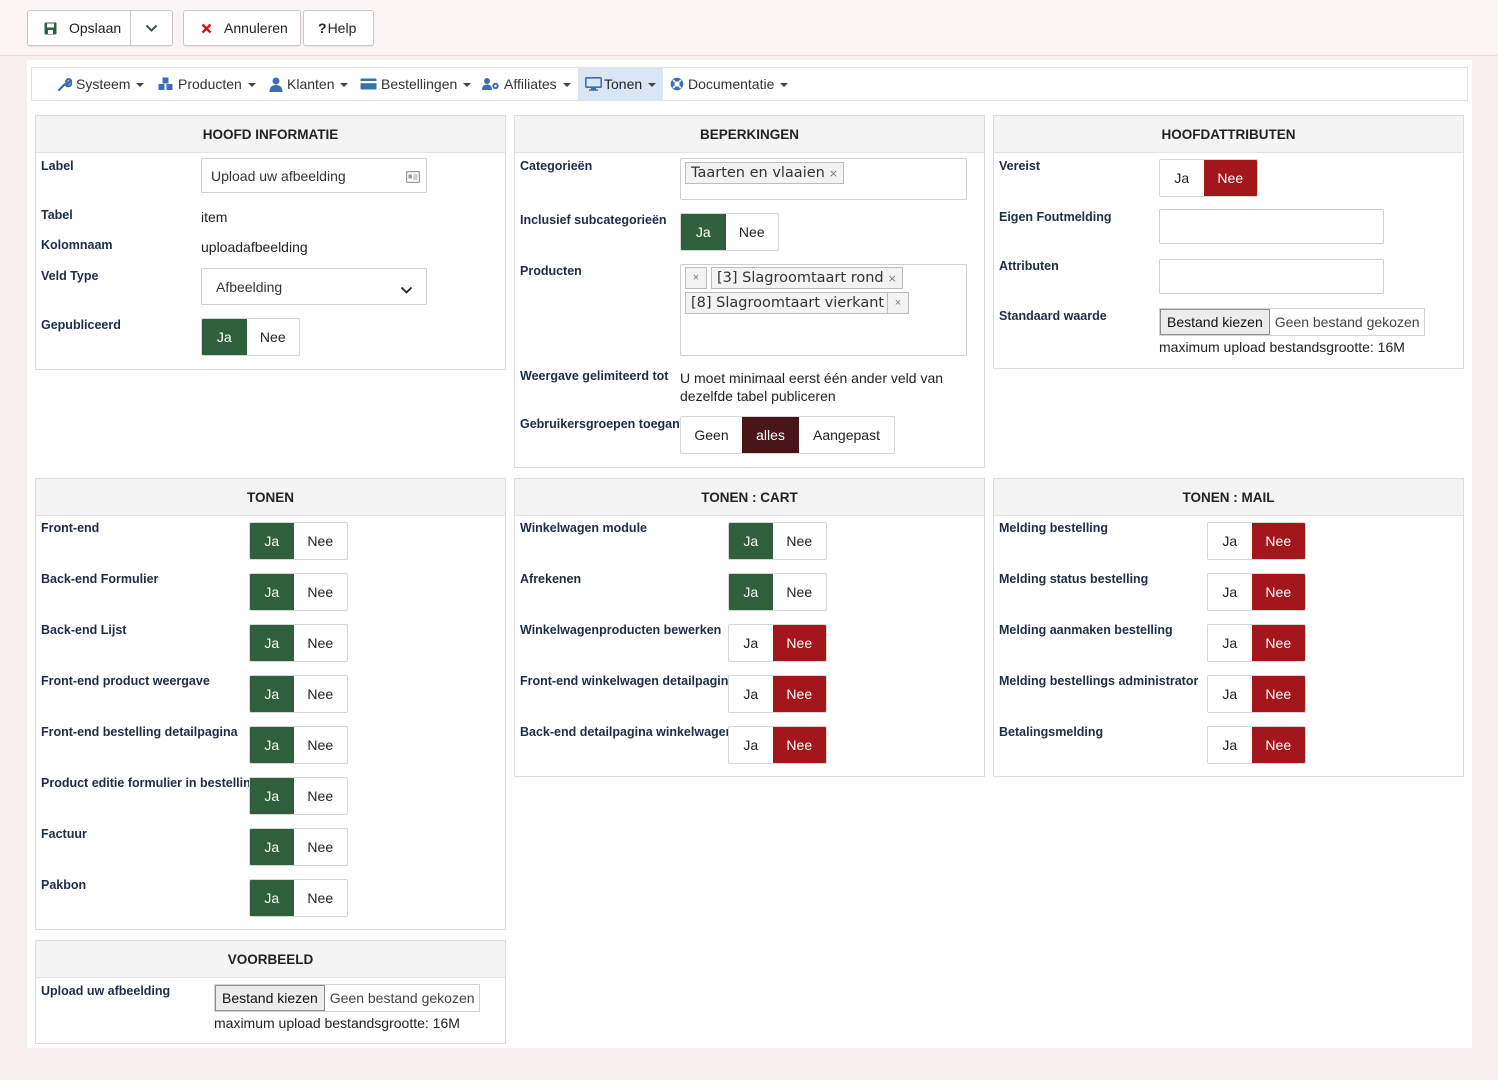 The height and width of the screenshot is (1080, 1498). I want to click on option-alles: alles, so click(770, 435).